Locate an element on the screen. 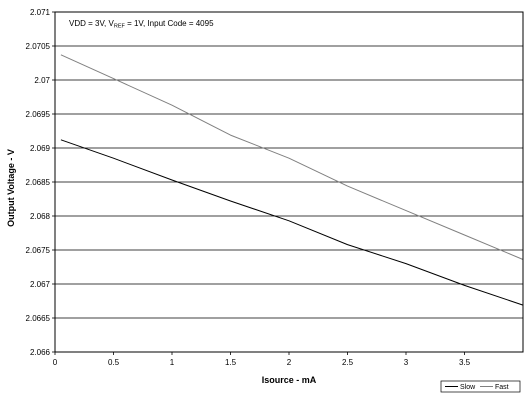  x-tick-label: 2 is located at coordinates (289, 362).